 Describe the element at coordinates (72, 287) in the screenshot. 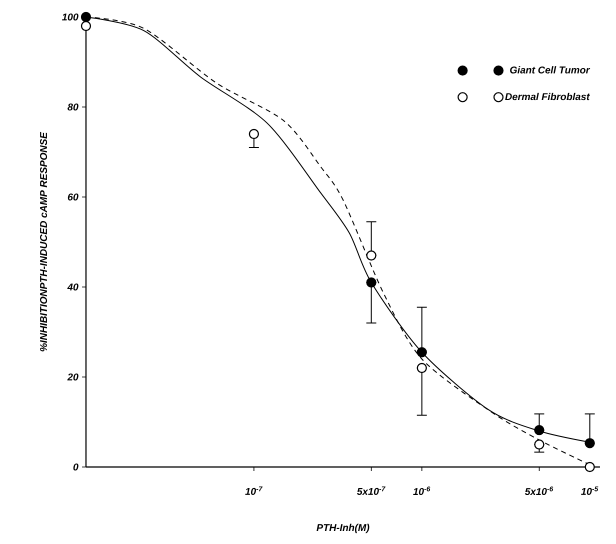

I see `y-tick-label: 40` at that location.